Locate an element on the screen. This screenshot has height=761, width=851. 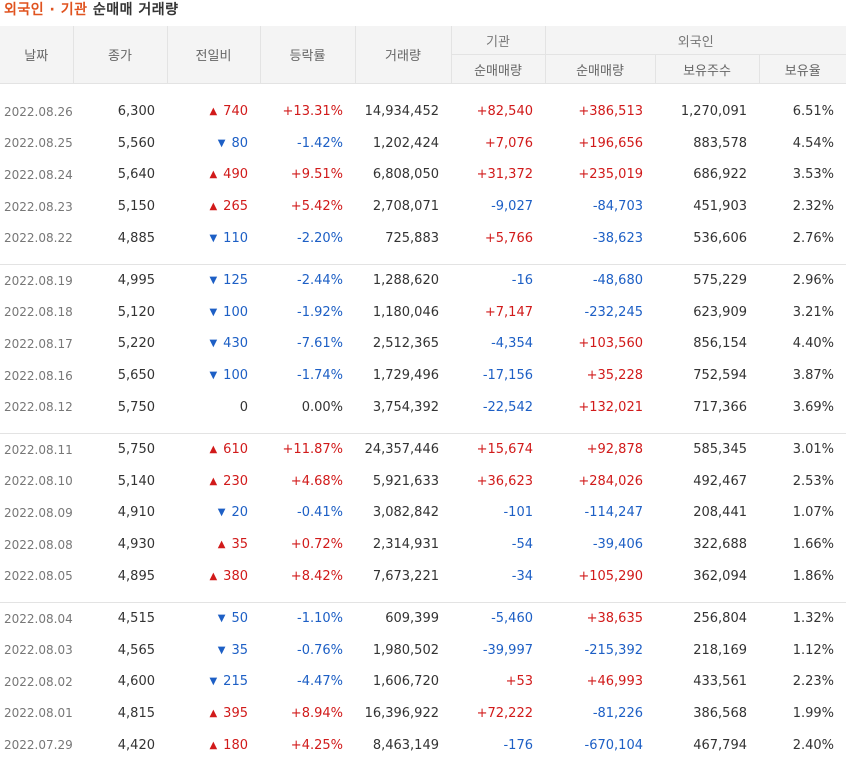
institution-net-cell: -22,542 is located at coordinates (507, 407).